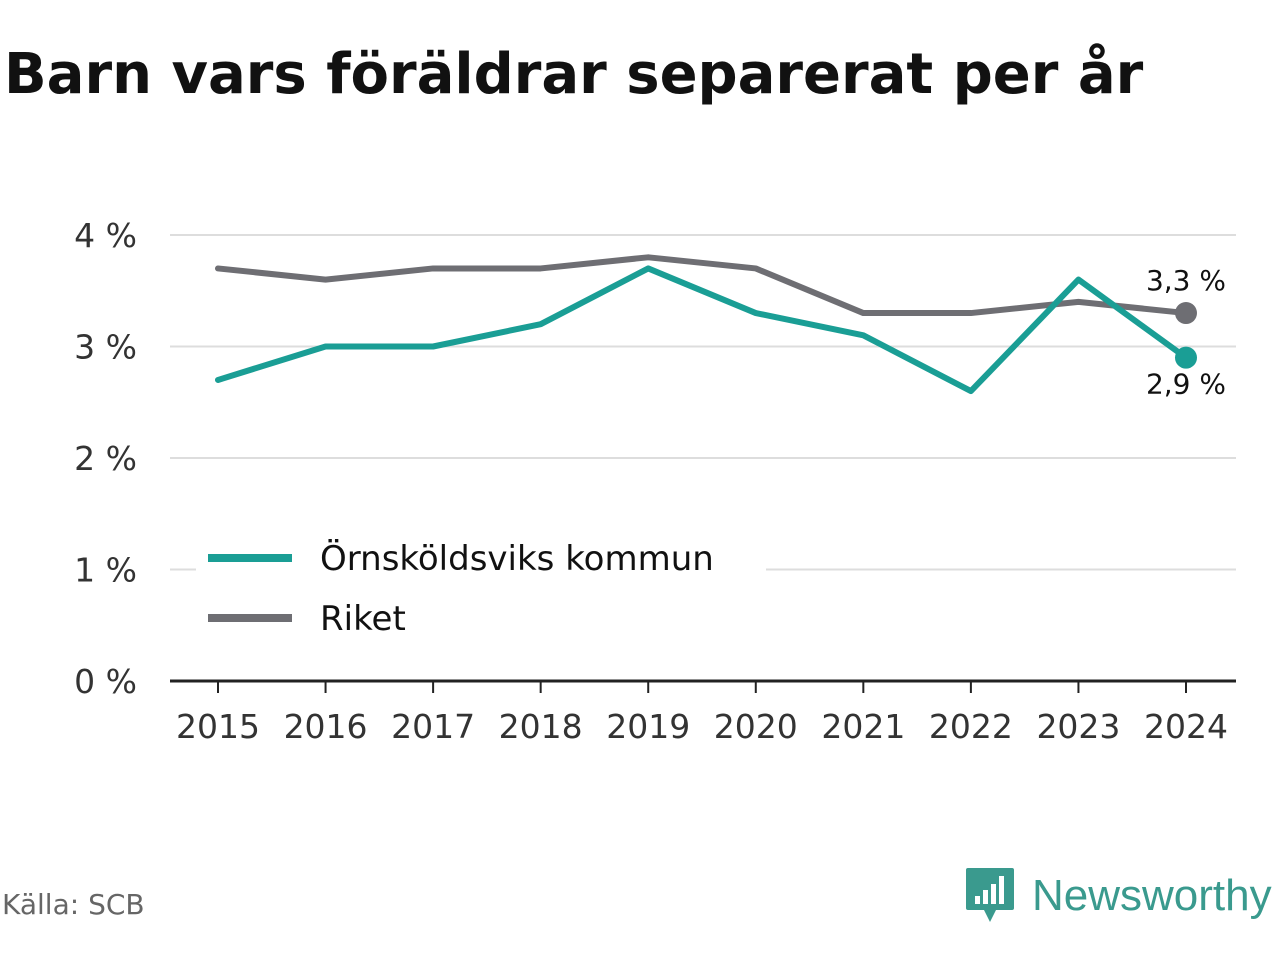 This screenshot has height=960, width=1280. I want to click on legend-label-0: Örnsköldsviks kommun, so click(517, 558).